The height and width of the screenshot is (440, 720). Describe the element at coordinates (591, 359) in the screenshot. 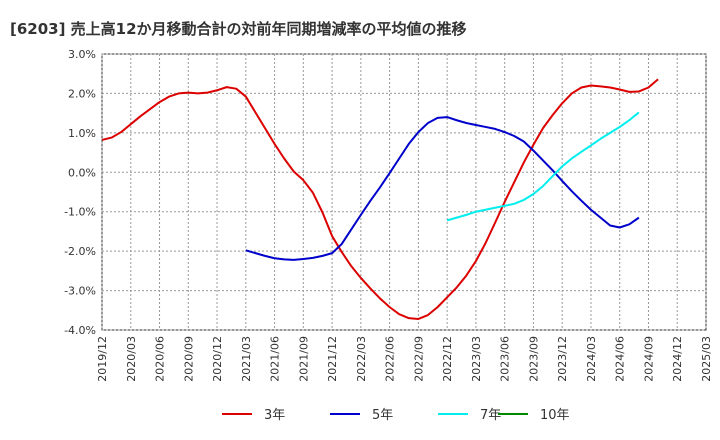

I see `x-tick-label: 2024/03` at that location.